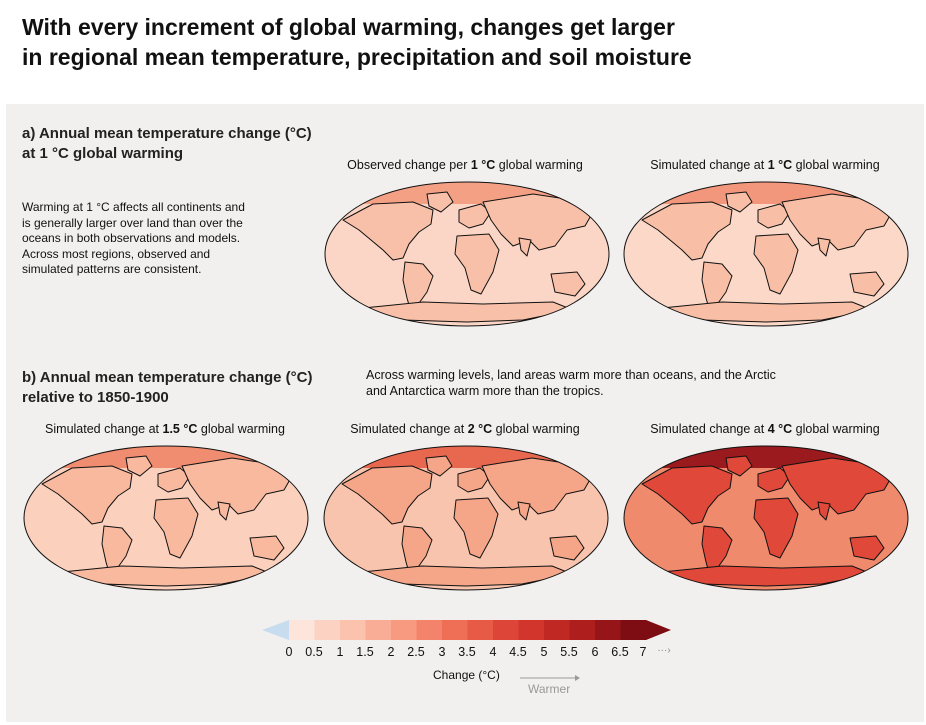 This screenshot has height=725, width=926. What do you see at coordinates (391, 652) in the screenshot?
I see `tick-label: 2` at bounding box center [391, 652].